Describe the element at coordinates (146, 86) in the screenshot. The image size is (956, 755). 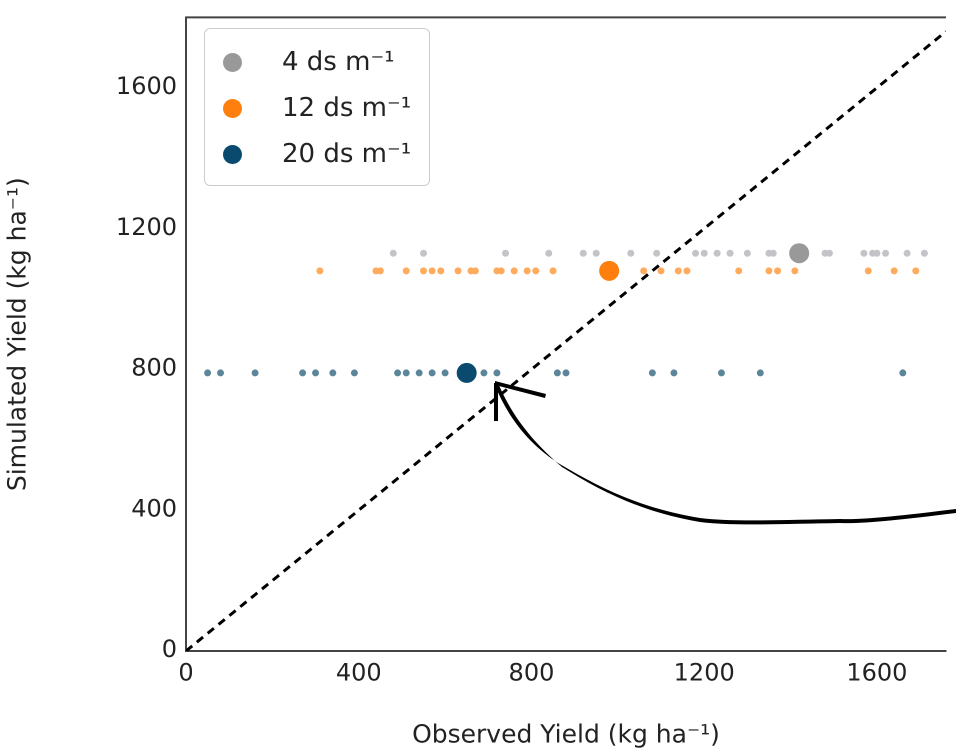
I see `y-tick-label: 1600` at that location.